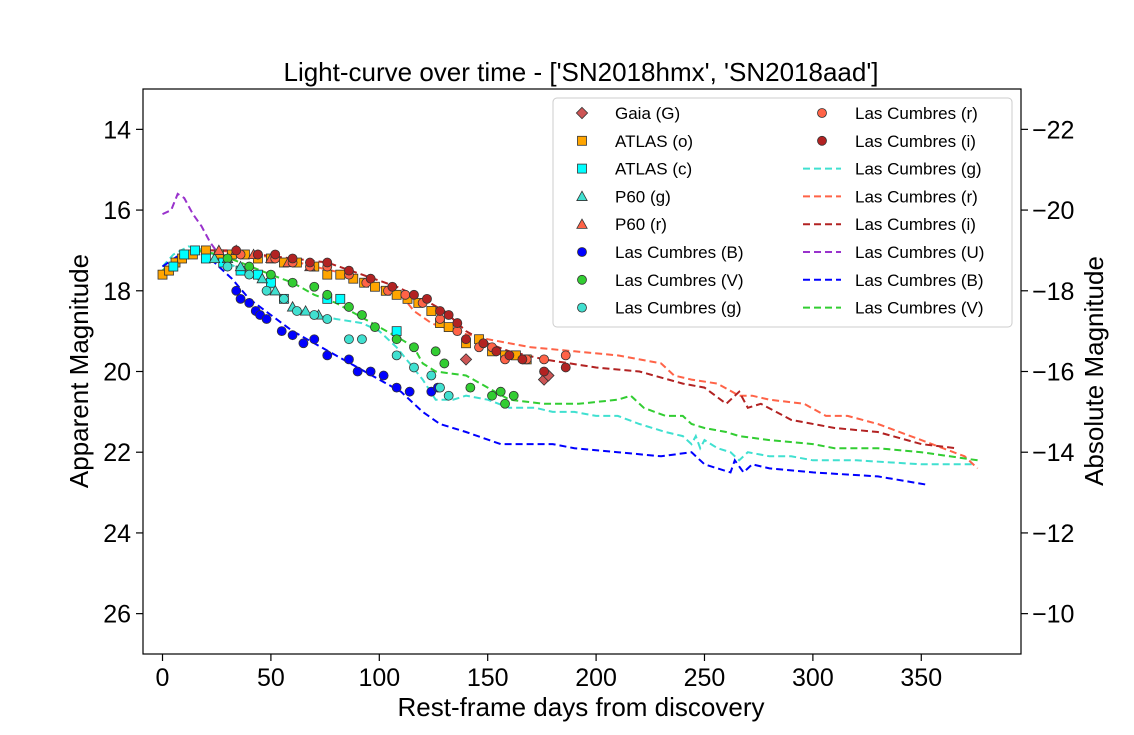 This screenshot has width=1134, height=735. Describe the element at coordinates (893, 252) in the screenshot. I see `legend-item: Las Cumbres (U)` at that location.